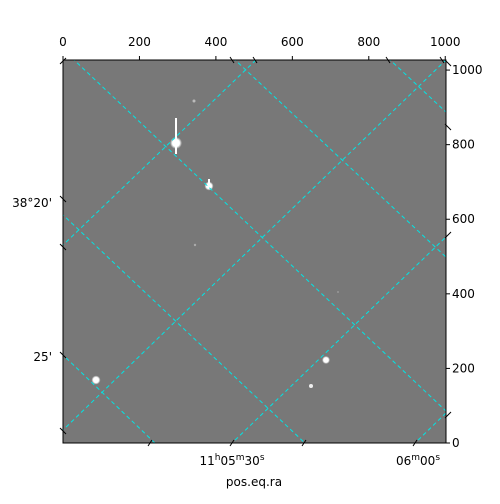 This screenshot has height=504, width=500. What do you see at coordinates (63, 42) in the screenshot?
I see `x-tick-label: 0` at bounding box center [63, 42].